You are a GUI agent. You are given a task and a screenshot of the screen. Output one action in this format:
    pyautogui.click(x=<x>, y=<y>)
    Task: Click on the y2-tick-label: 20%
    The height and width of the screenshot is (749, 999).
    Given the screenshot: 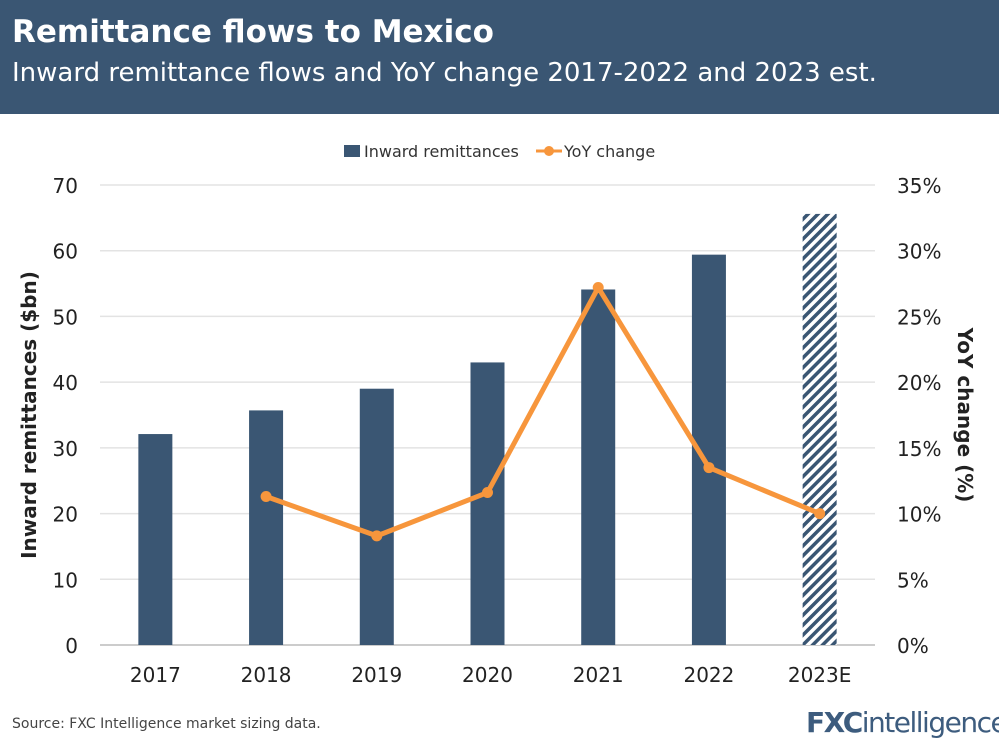 What is the action you would take?
    pyautogui.click(x=919, y=383)
    